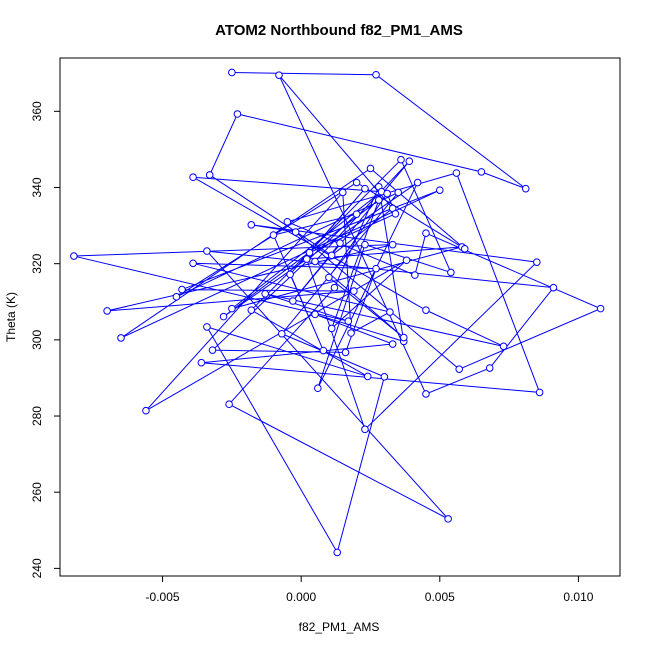 Image resolution: width=650 pixels, height=650 pixels. What do you see at coordinates (37, 492) in the screenshot?
I see `y-tick-label: 260` at bounding box center [37, 492].